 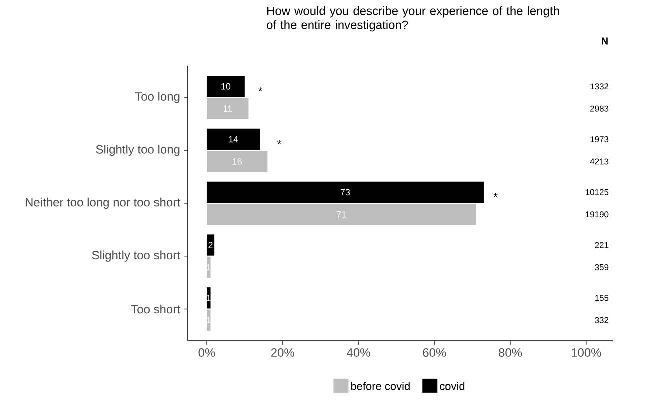 What do you see at coordinates (103, 204) in the screenshot?
I see `y-tick-label: Neither too long nor too short` at bounding box center [103, 204].